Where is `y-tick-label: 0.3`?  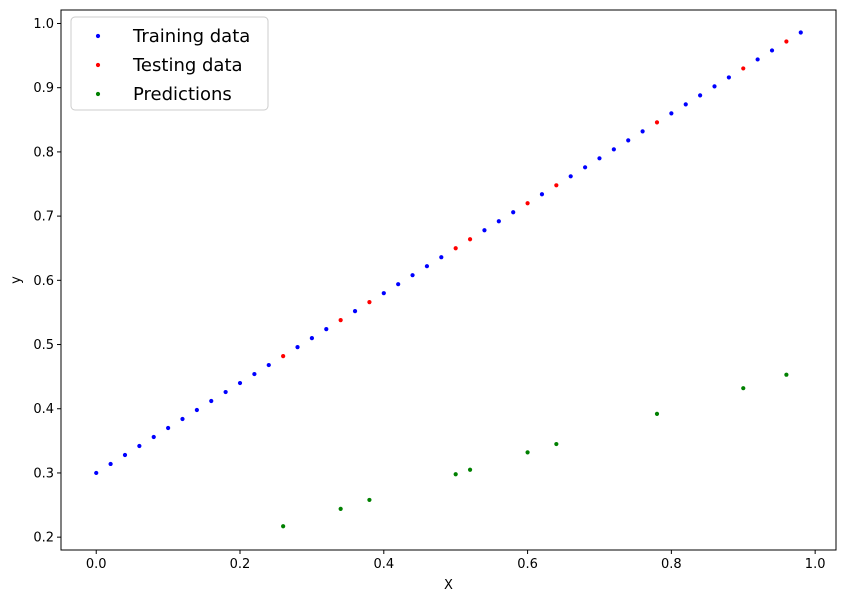 y-tick-label: 0.3 is located at coordinates (43, 473).